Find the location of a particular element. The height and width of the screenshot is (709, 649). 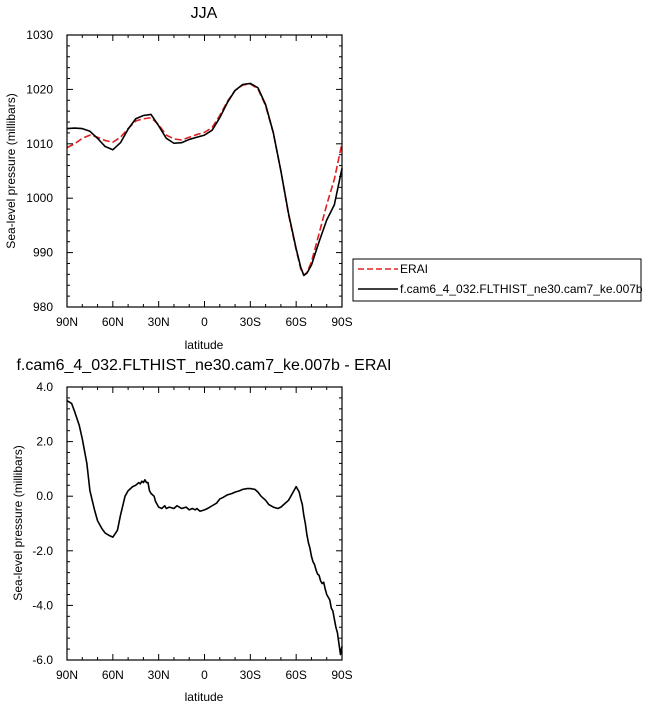

series-line-f-cam6-4-032-flthist-ne30-cam7-ke-007b is located at coordinates (204, 179).